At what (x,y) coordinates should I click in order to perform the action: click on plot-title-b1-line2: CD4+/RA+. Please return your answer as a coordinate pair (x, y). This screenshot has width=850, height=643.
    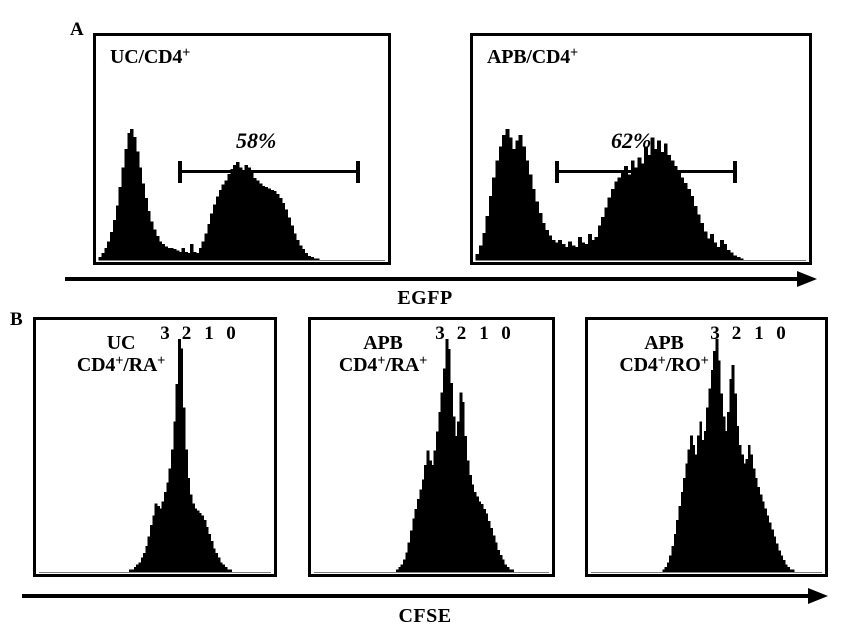
    Looking at the image, I should click on (121, 365).